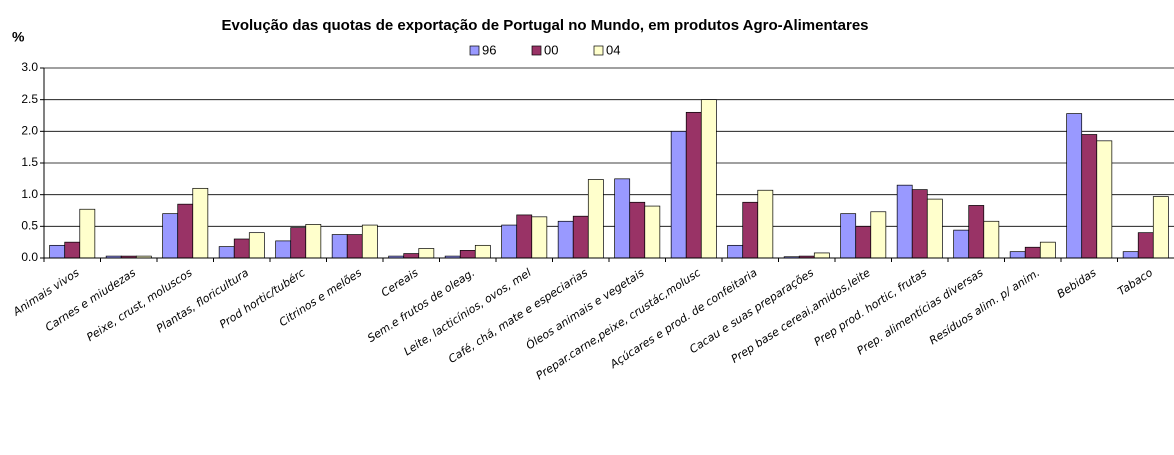  What do you see at coordinates (29, 162) in the screenshot?
I see `y-tick-label: 1.5` at bounding box center [29, 162].